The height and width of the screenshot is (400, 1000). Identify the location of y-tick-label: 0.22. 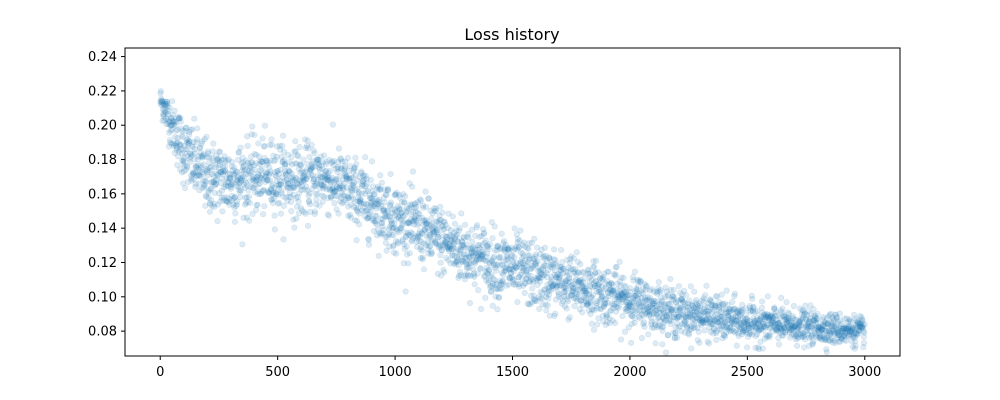
(102, 91).